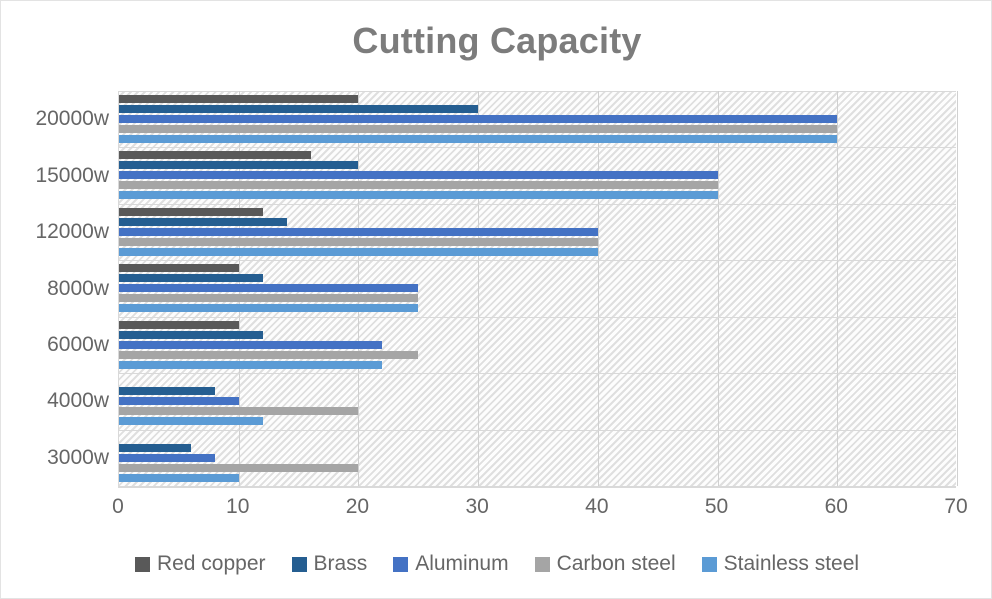 This screenshot has width=992, height=599. What do you see at coordinates (340, 563) in the screenshot?
I see `legend-label: Brass` at bounding box center [340, 563].